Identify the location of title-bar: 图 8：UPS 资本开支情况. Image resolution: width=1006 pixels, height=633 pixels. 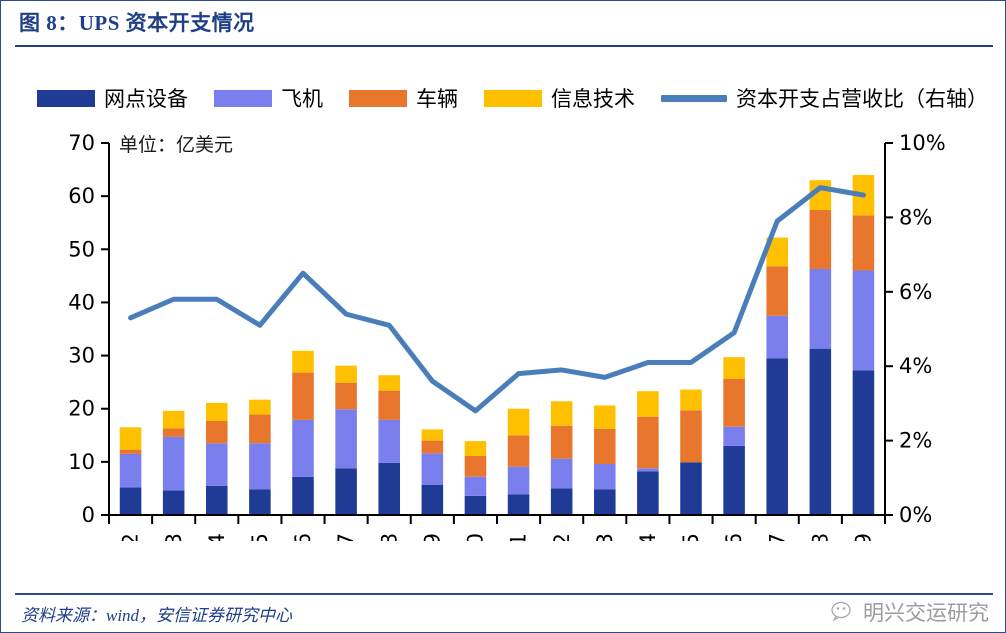
(503, 24).